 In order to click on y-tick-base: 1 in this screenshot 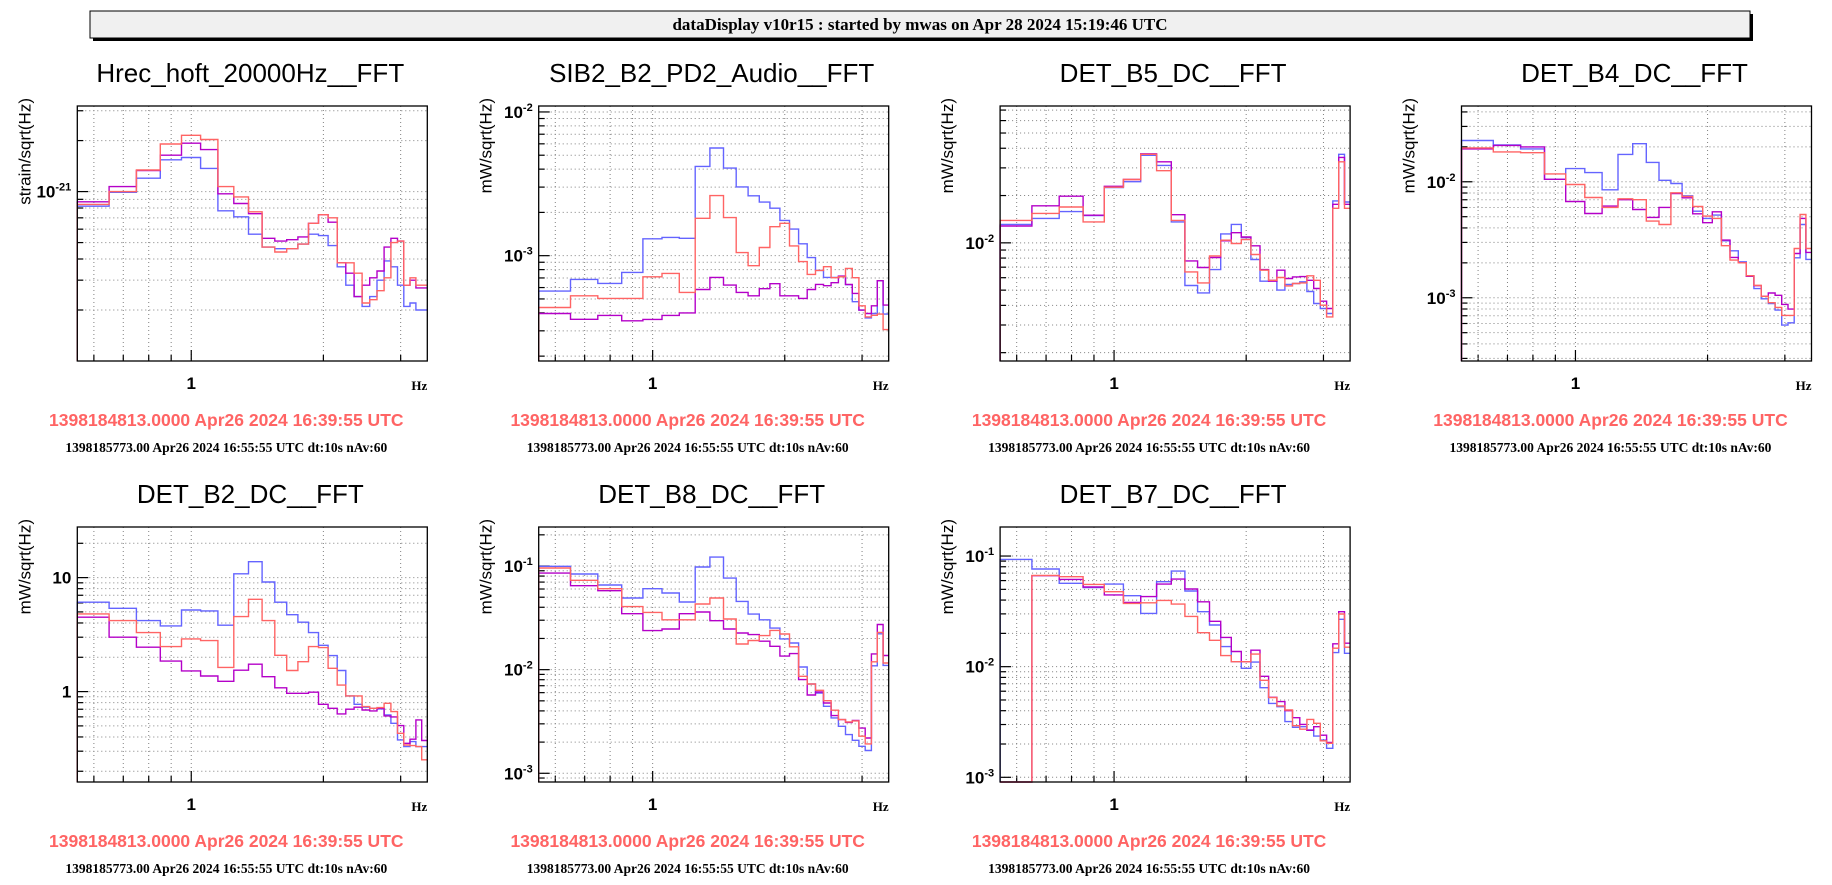, I will do `click(66, 692)`.